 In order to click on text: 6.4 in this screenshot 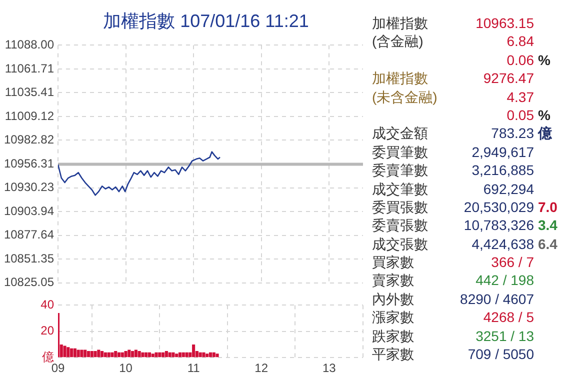, I will do `click(548, 244)`.